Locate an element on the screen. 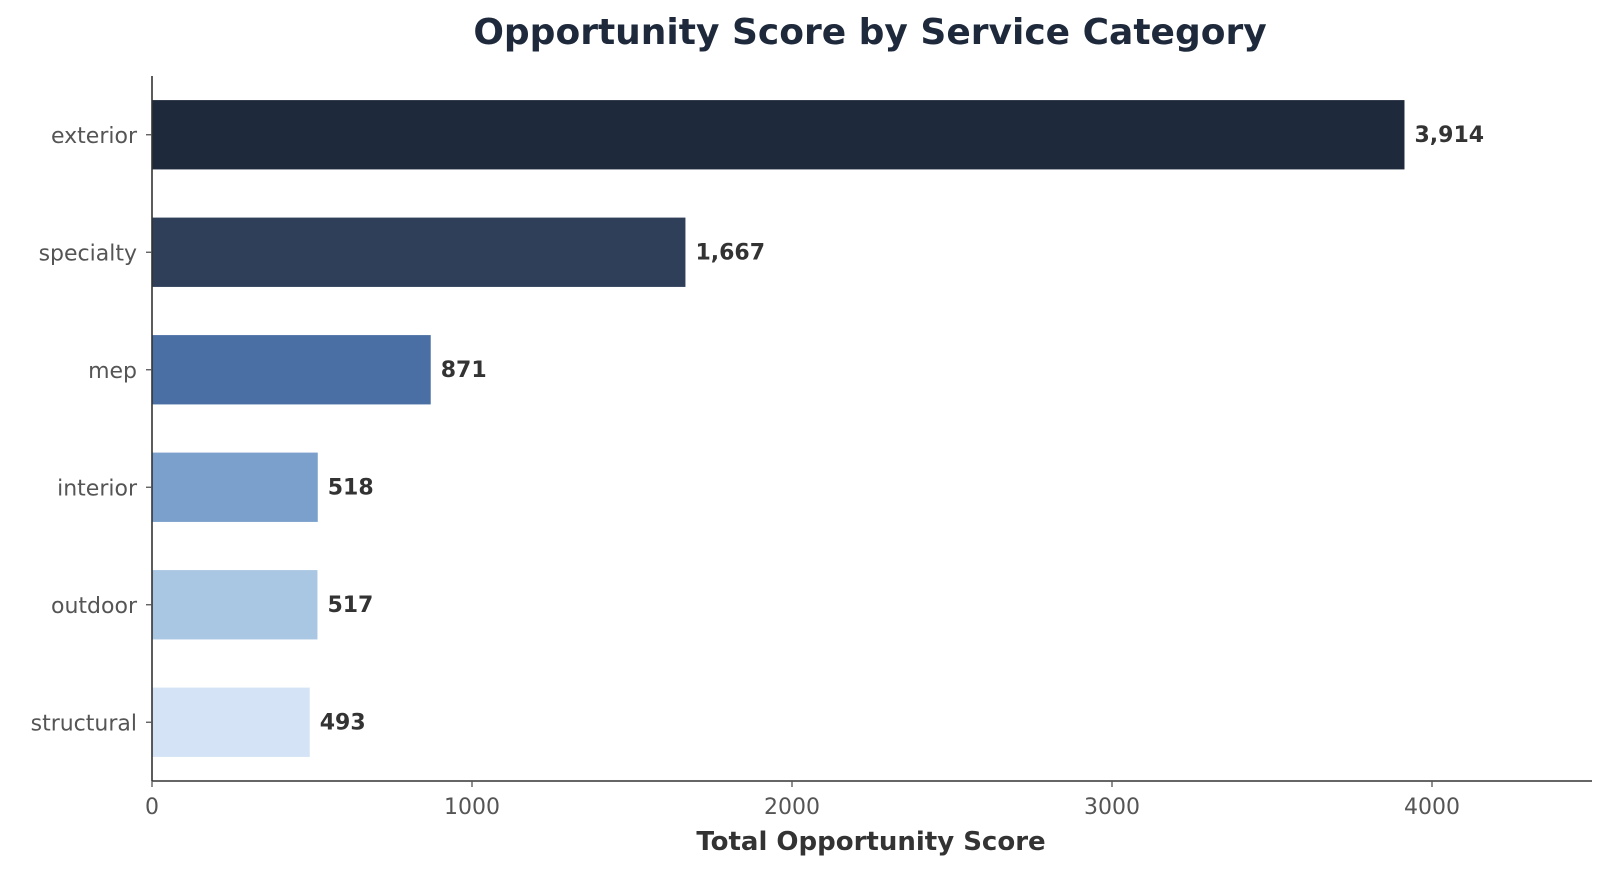  value-label-structural: 493 is located at coordinates (343, 722).